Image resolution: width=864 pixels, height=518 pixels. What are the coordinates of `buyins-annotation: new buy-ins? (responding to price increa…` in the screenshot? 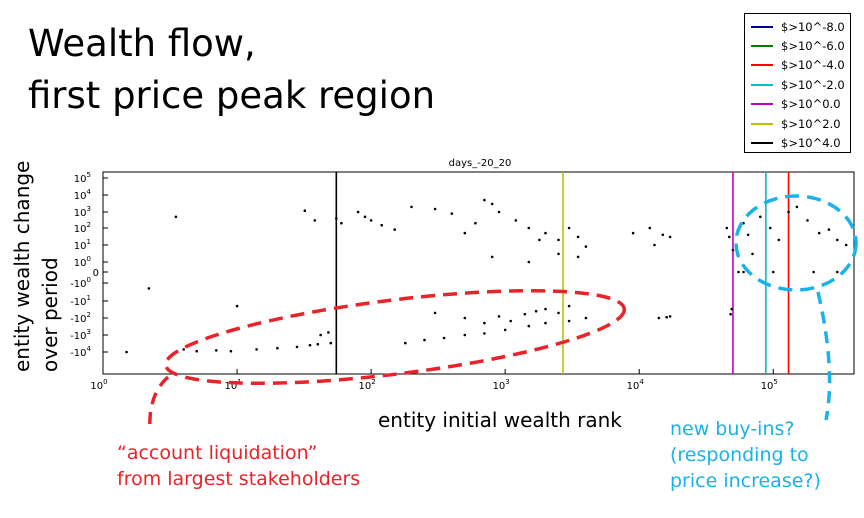 It's located at (745, 455).